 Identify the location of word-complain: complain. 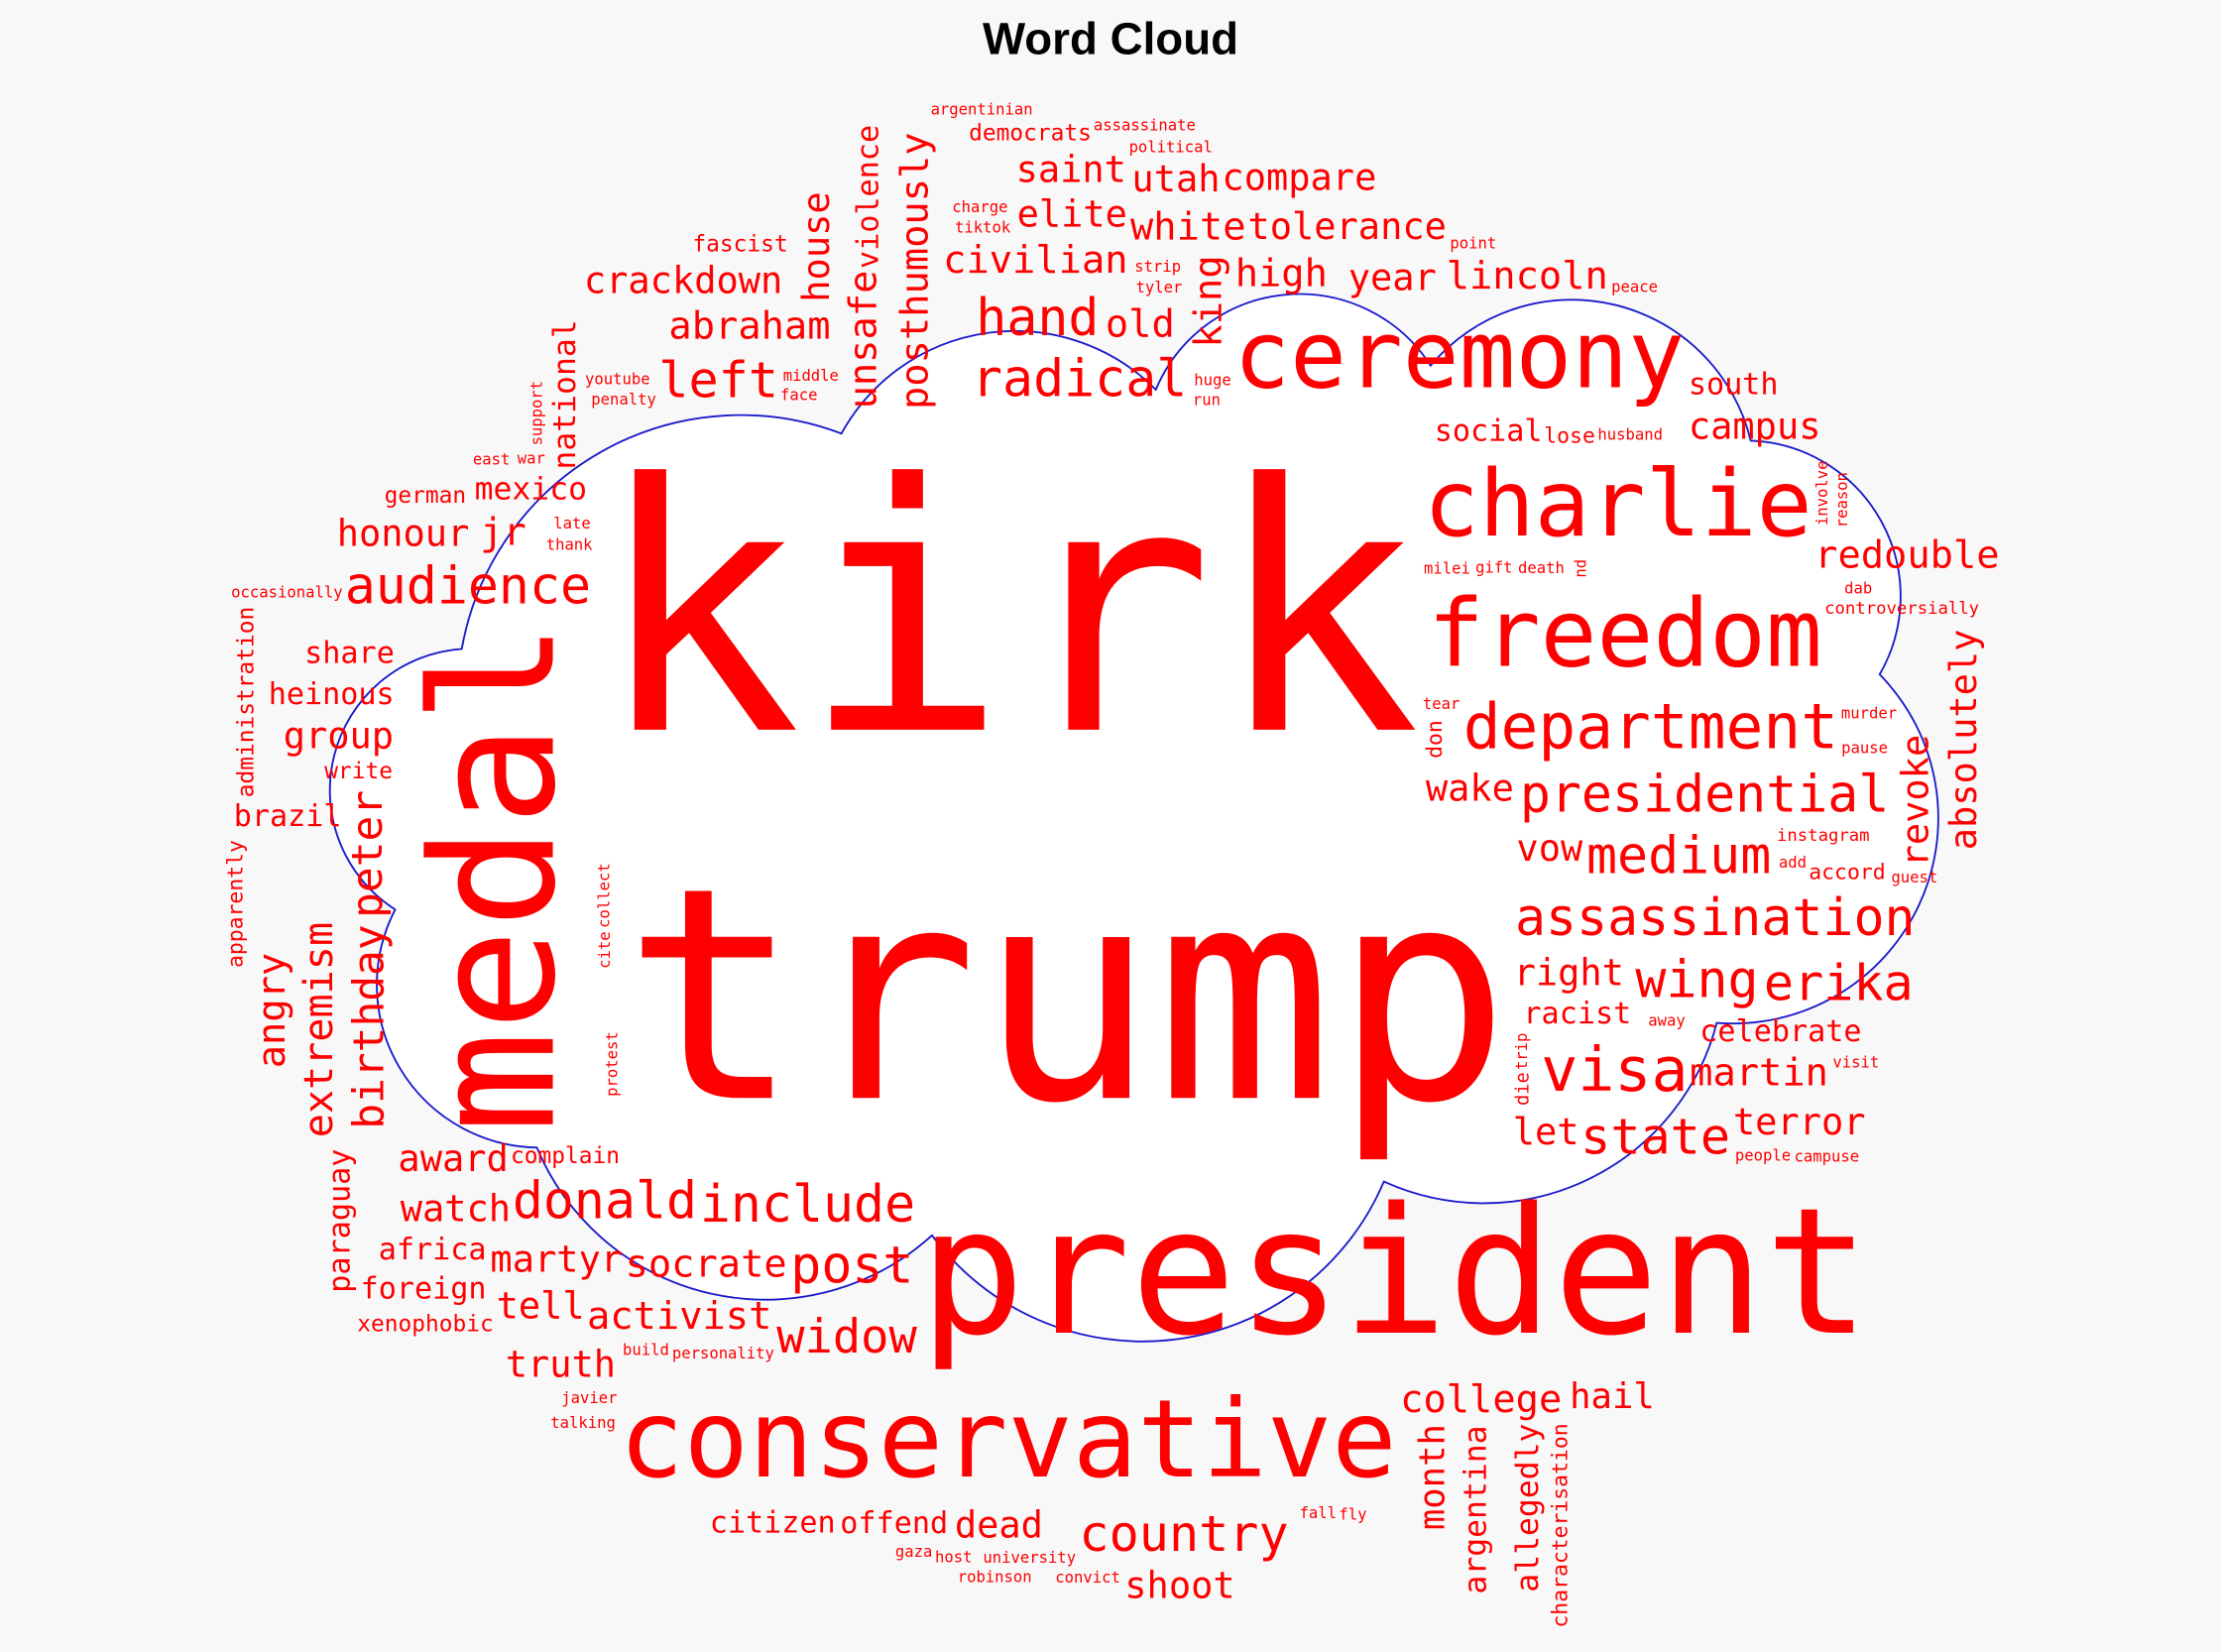
(565, 1156).